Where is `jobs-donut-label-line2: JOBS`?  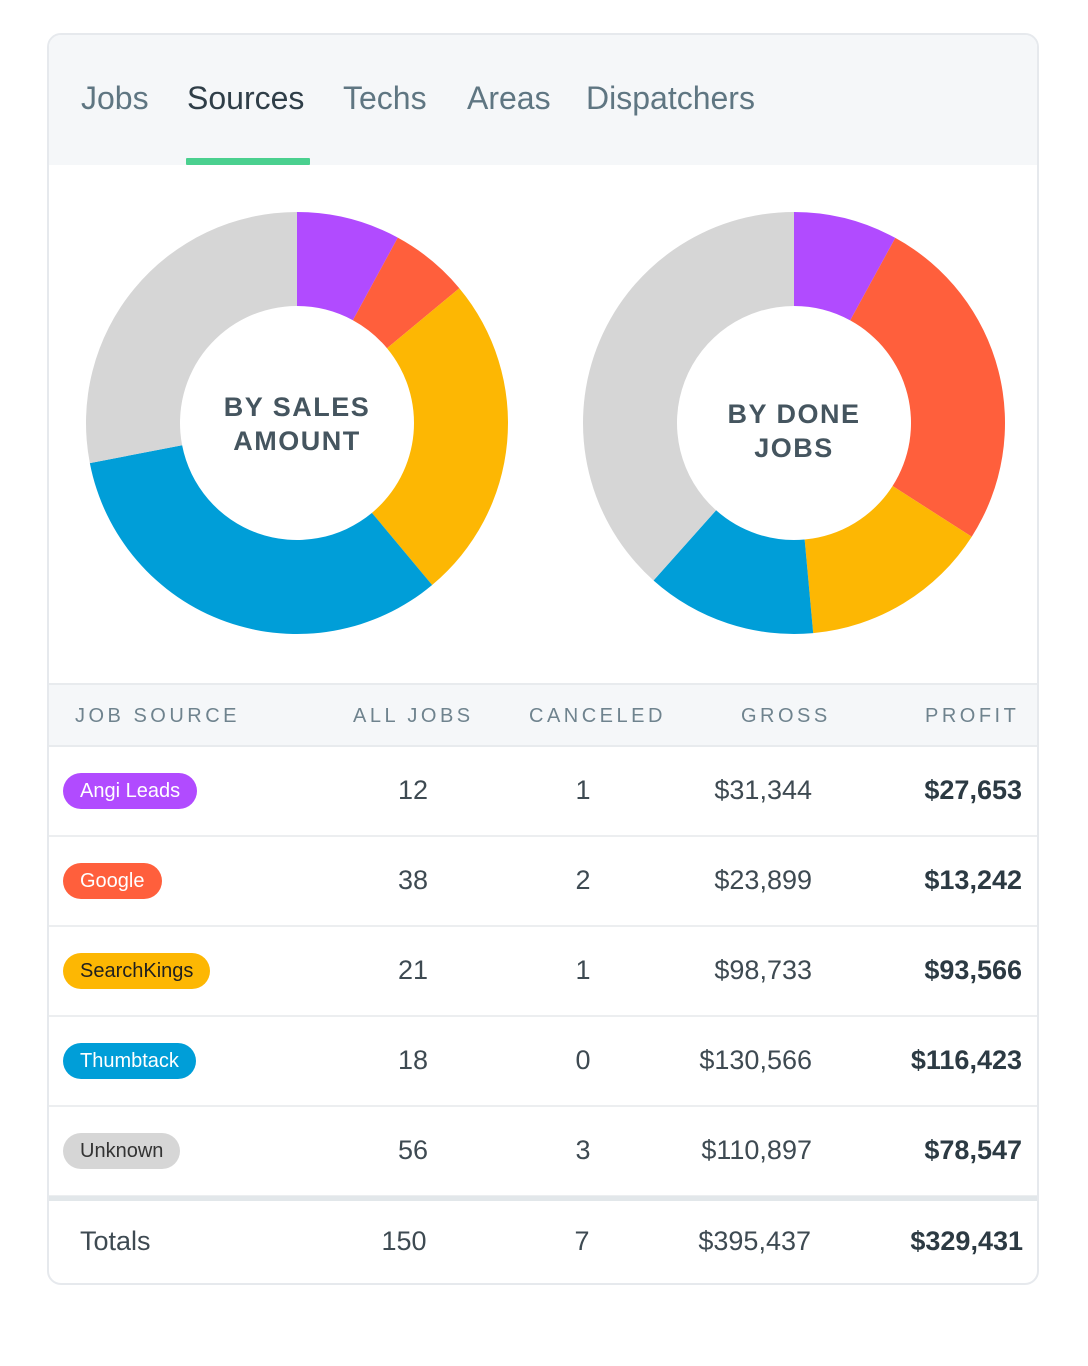 jobs-donut-label-line2: JOBS is located at coordinates (794, 448).